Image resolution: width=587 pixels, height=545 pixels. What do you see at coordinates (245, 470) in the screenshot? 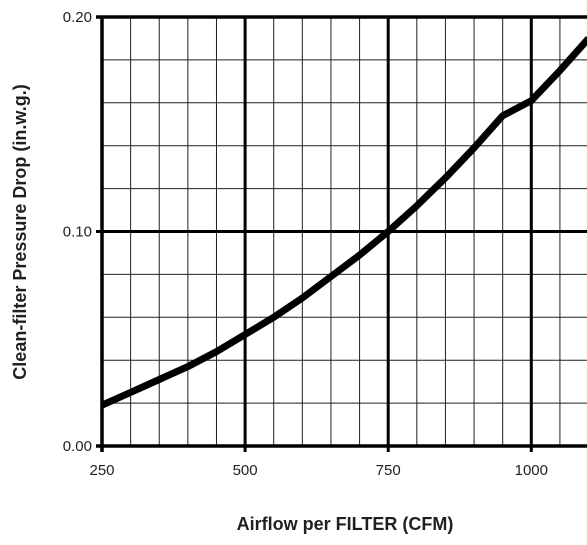
I see `x-tick-label: 500` at bounding box center [245, 470].